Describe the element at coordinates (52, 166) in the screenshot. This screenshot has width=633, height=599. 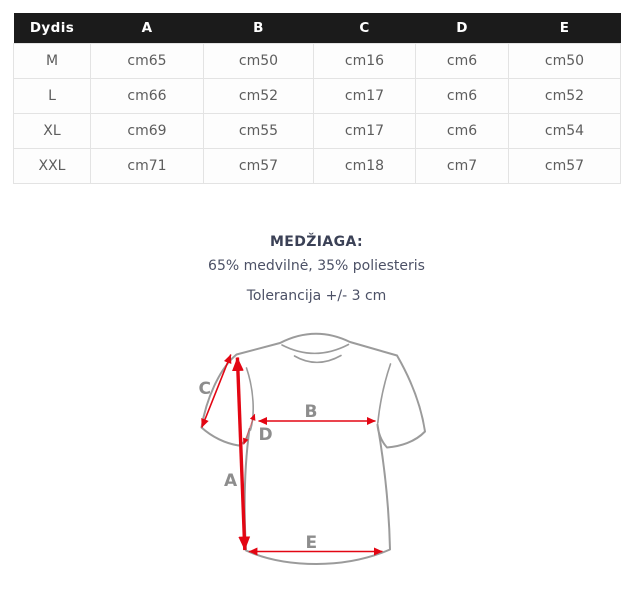
I see `size-label: XXL` at that location.